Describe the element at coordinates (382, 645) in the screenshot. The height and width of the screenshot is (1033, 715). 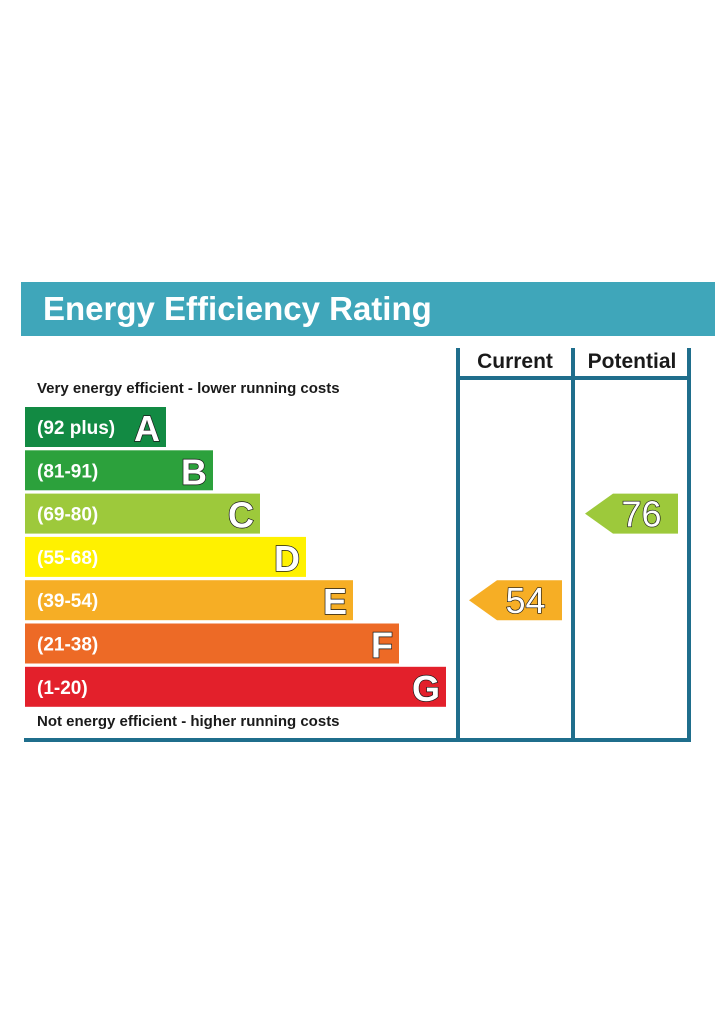
I see `band-letter-f: F` at that location.